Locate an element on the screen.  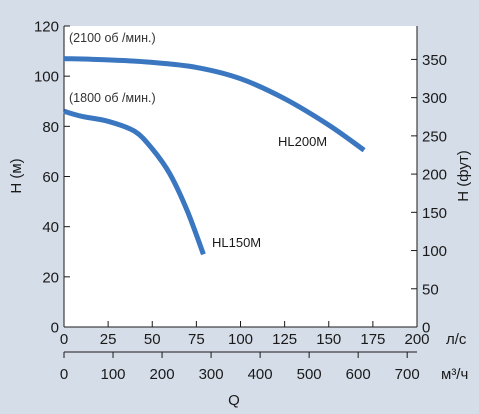
series-annotation-hl150m: (1800 об /мин.) is located at coordinates (112, 98).